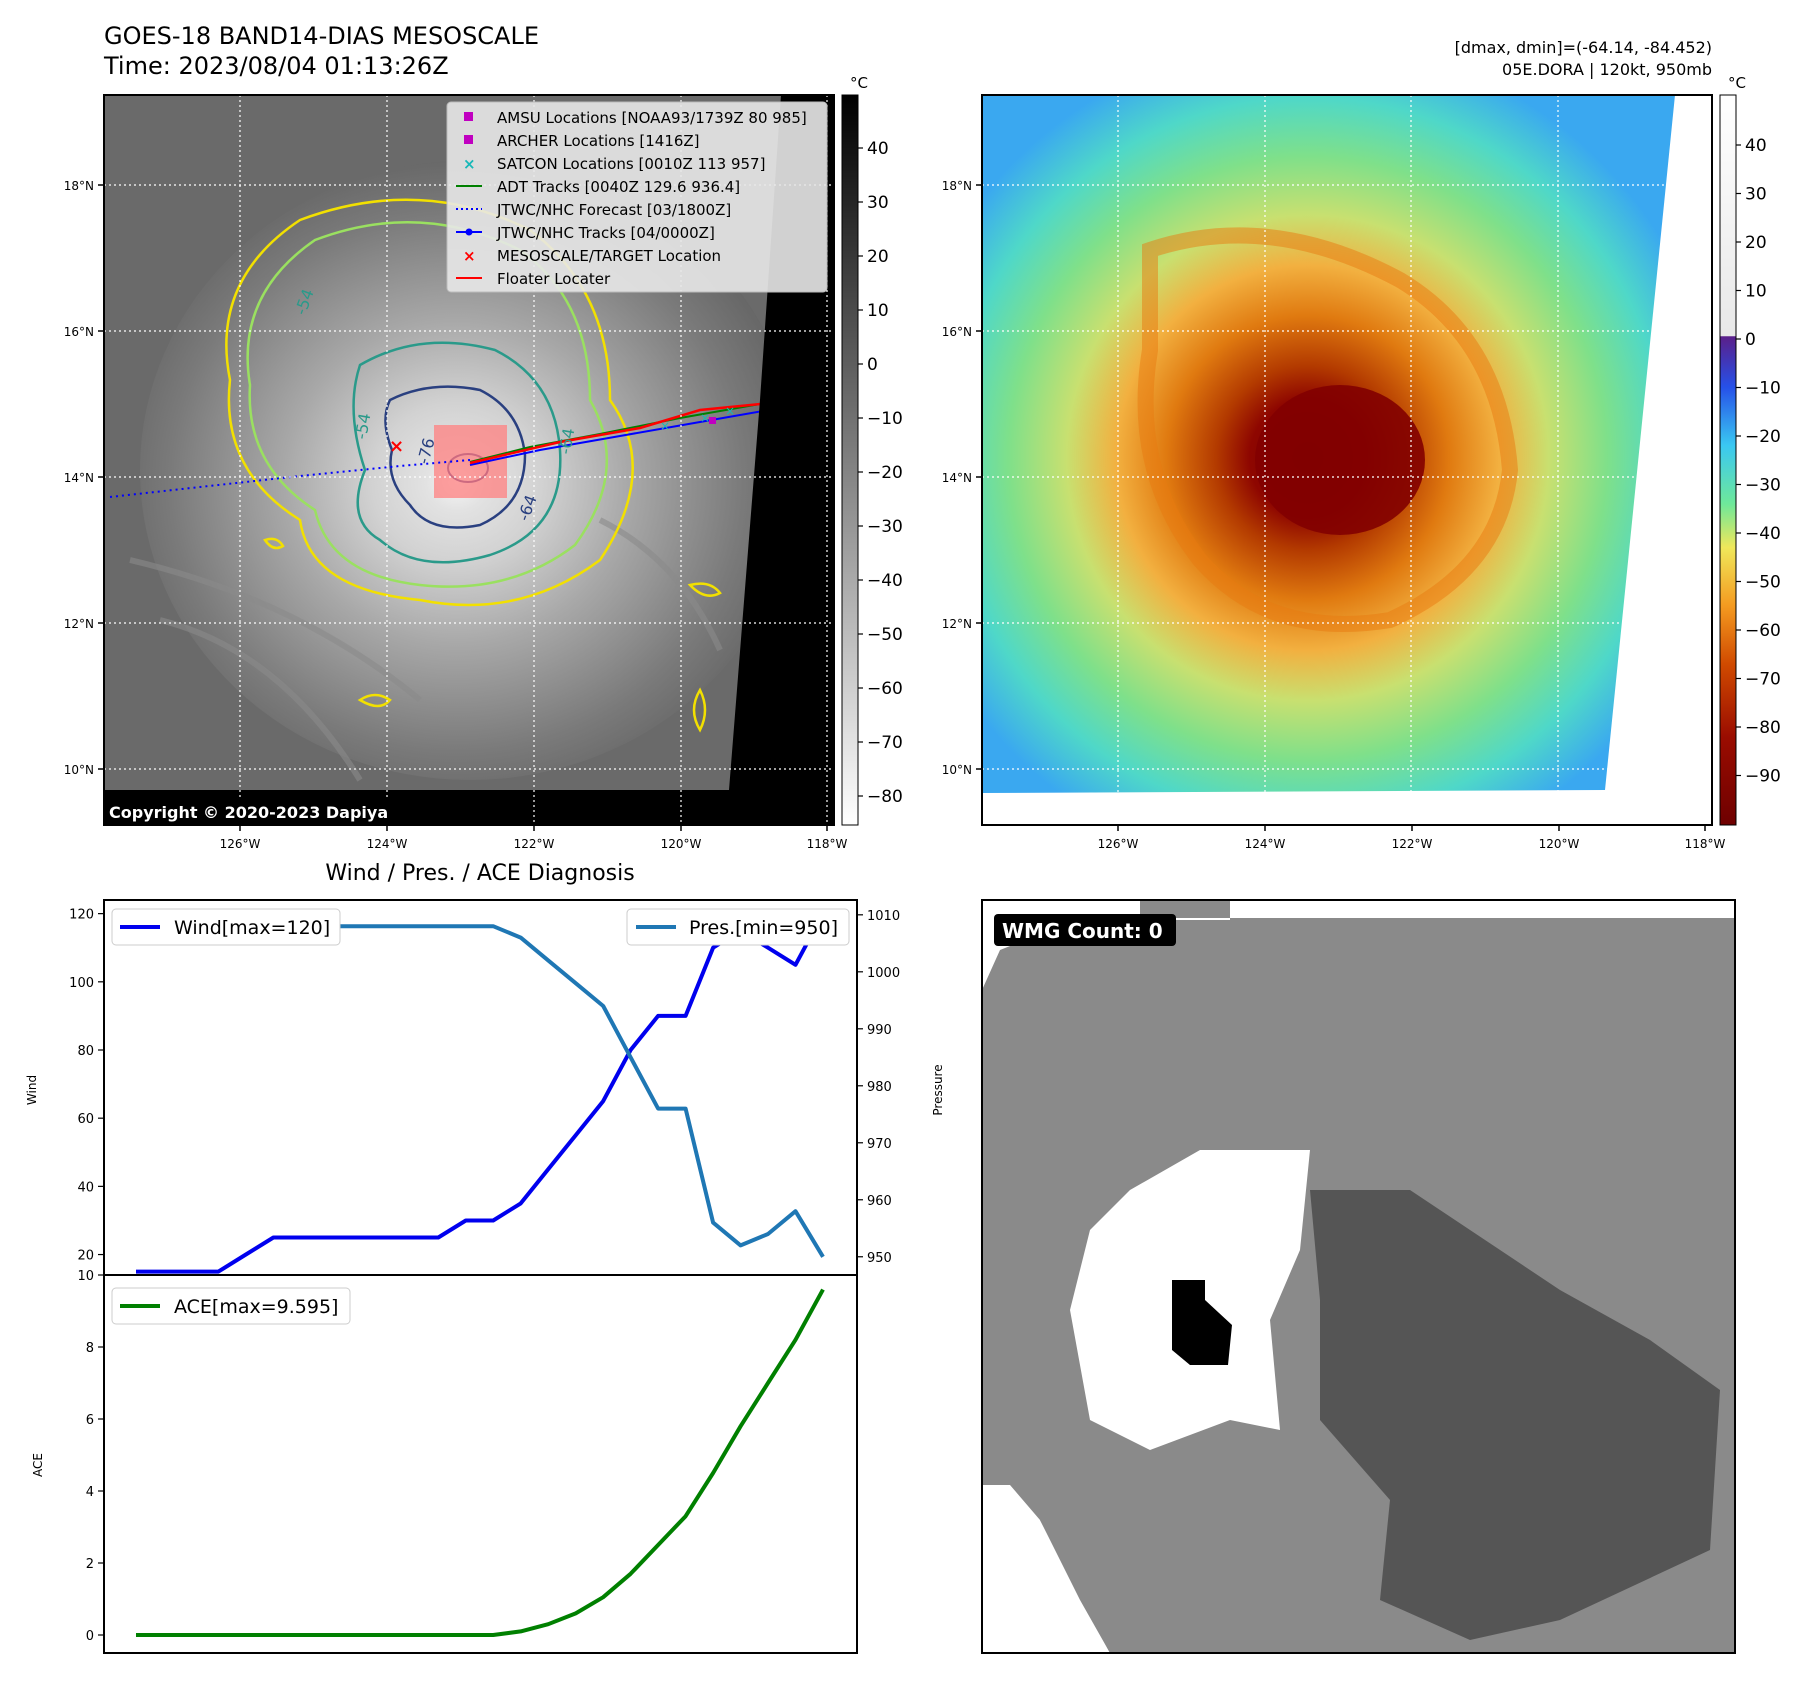  What do you see at coordinates (1607, 69) in the screenshot?
I see `storm-info: 05E.DORA | 120kt, 950mb` at bounding box center [1607, 69].